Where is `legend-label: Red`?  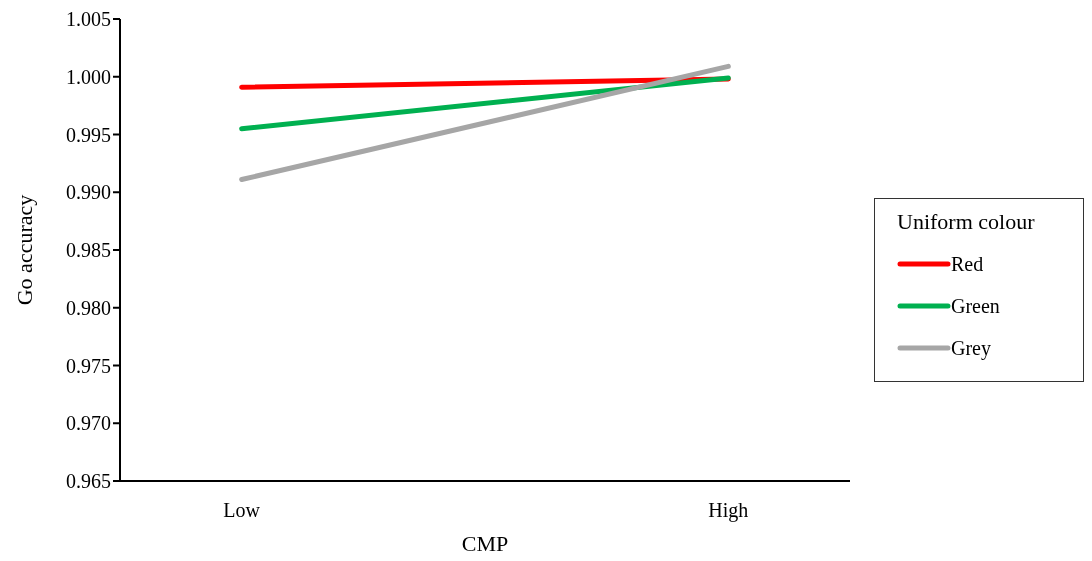
legend-label: Red is located at coordinates (967, 264).